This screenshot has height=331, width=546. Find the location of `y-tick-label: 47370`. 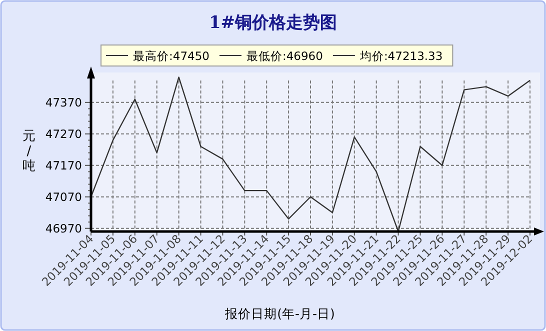

y-tick-label: 47370 is located at coordinates (63, 102).